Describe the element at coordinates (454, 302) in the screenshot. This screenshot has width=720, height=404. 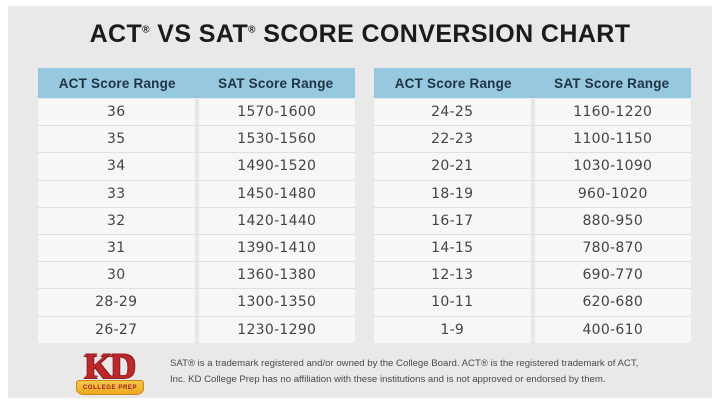
I see `table-cell: 10-11` at that location.